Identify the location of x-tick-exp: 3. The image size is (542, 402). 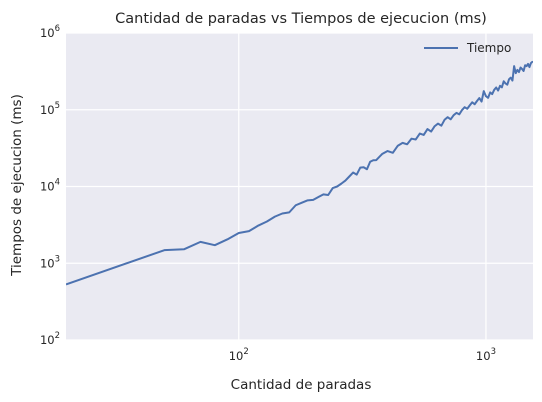
(493, 352).